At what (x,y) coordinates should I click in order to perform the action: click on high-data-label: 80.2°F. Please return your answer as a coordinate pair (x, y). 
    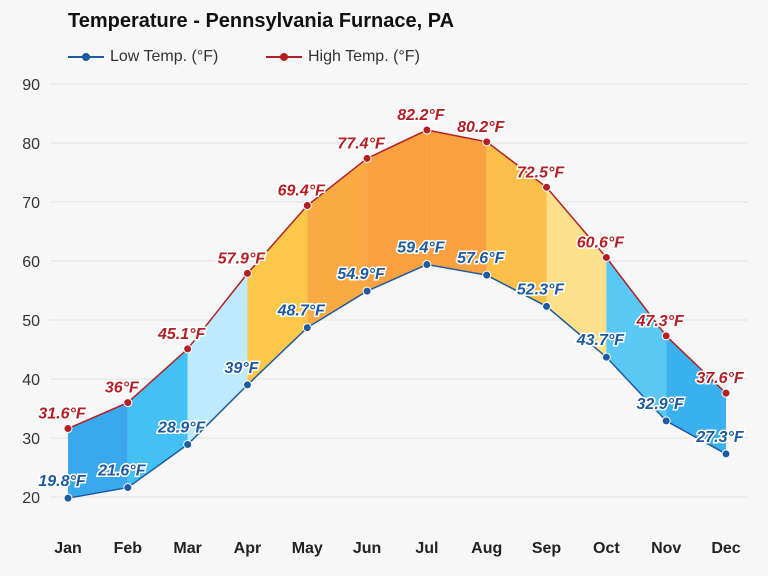
    Looking at the image, I should click on (481, 127).